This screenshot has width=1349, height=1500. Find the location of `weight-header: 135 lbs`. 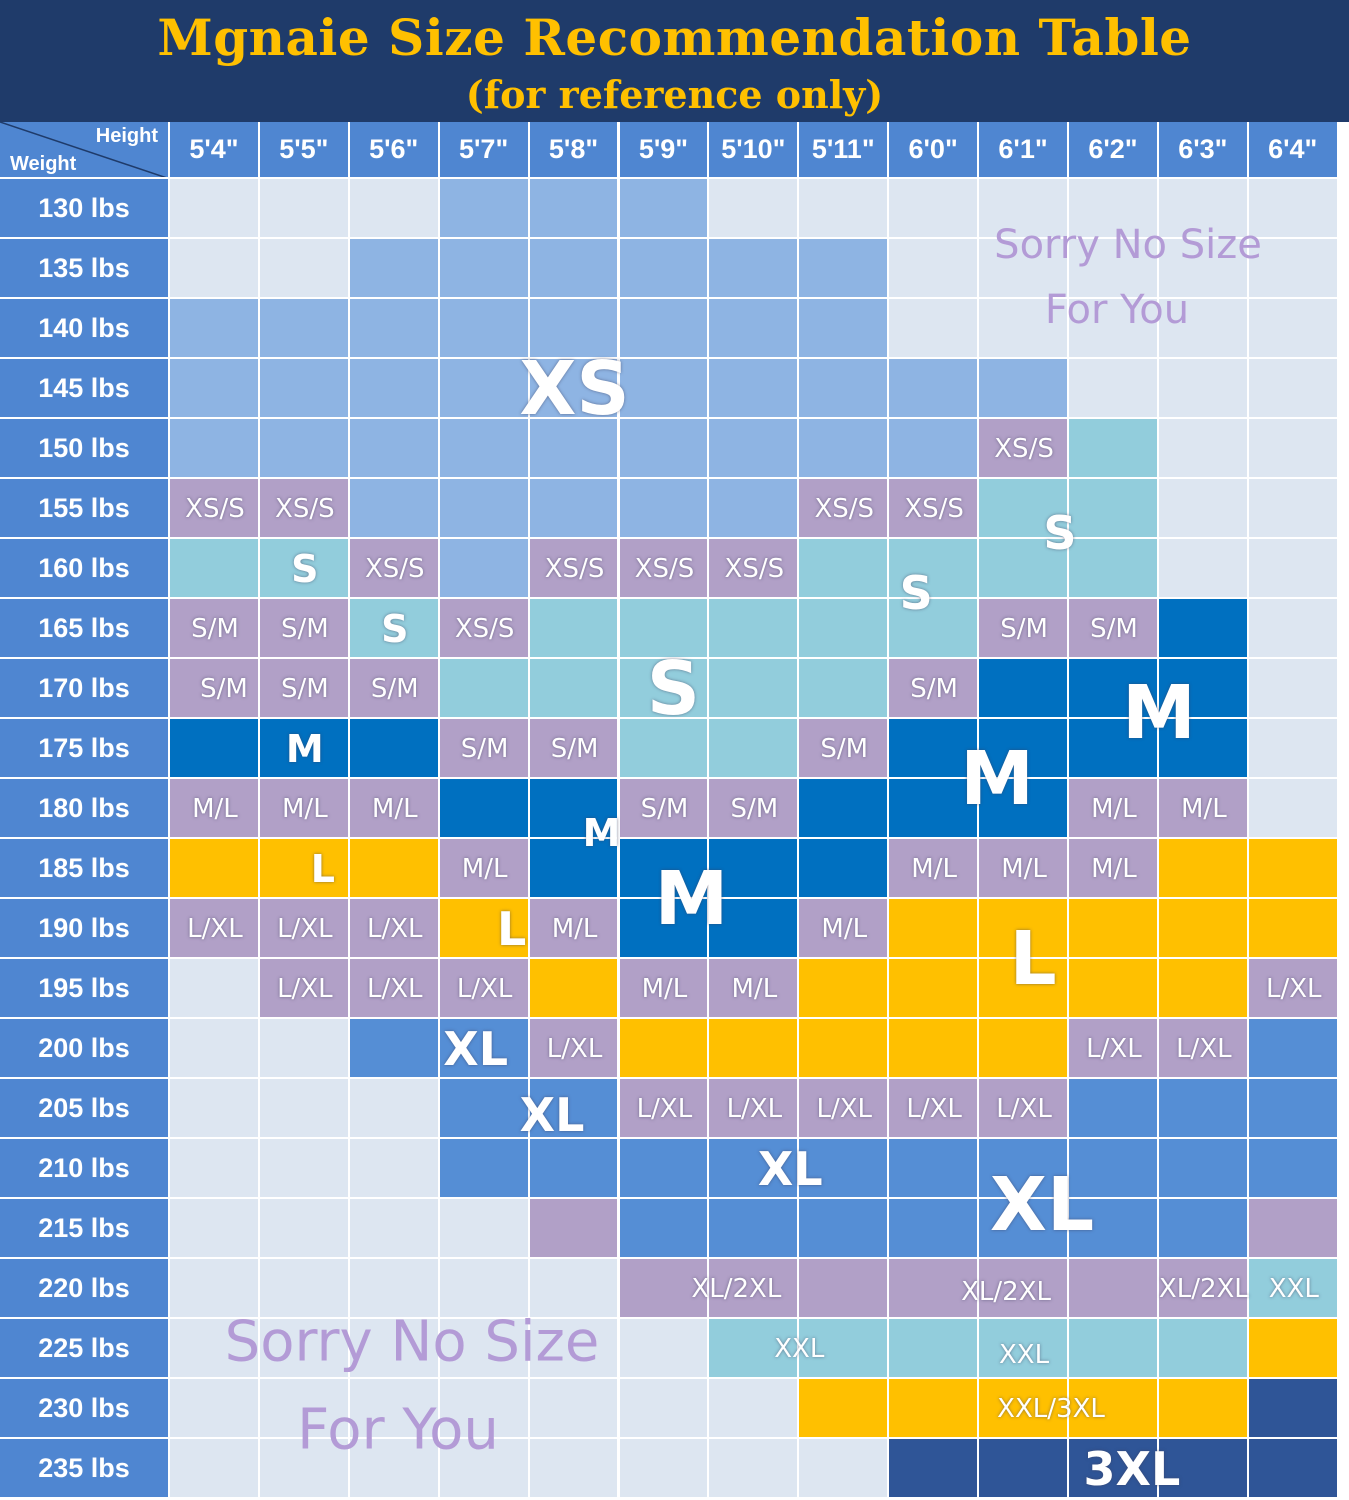

weight-header: 135 lbs is located at coordinates (85, 269).